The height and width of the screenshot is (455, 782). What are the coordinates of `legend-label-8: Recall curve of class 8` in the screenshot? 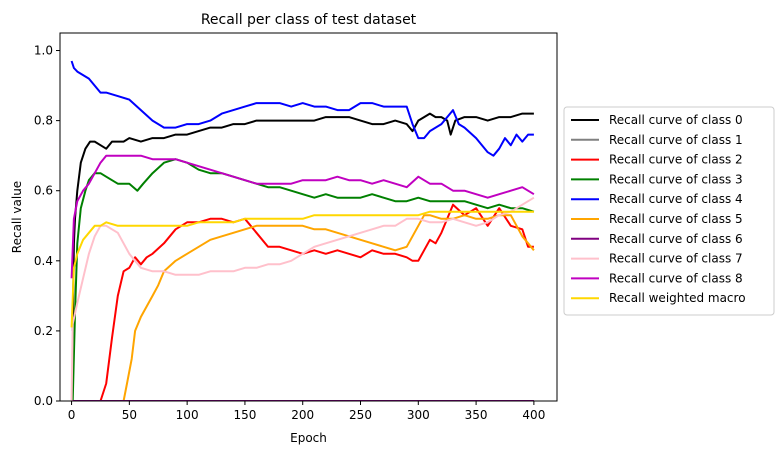 It's located at (676, 278).